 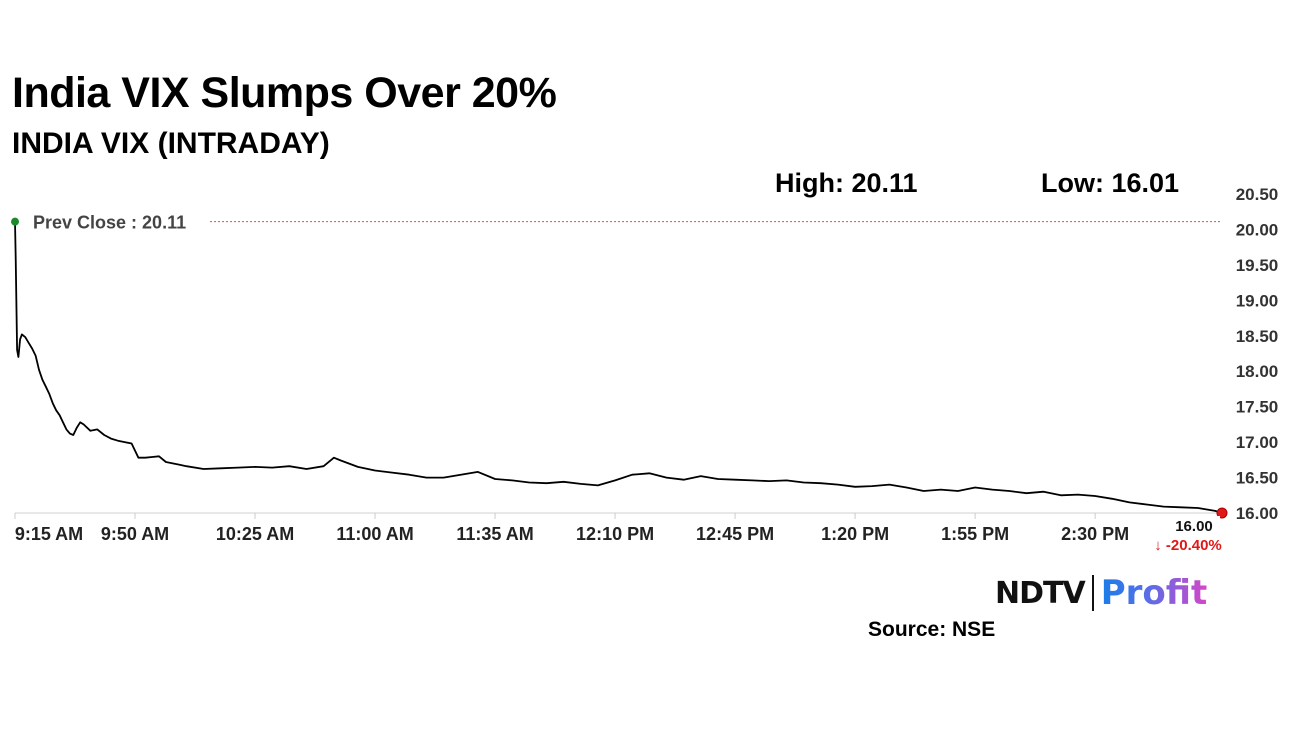 I want to click on ndtv-profit-logo: NDTV Profit, so click(x=1101, y=593).